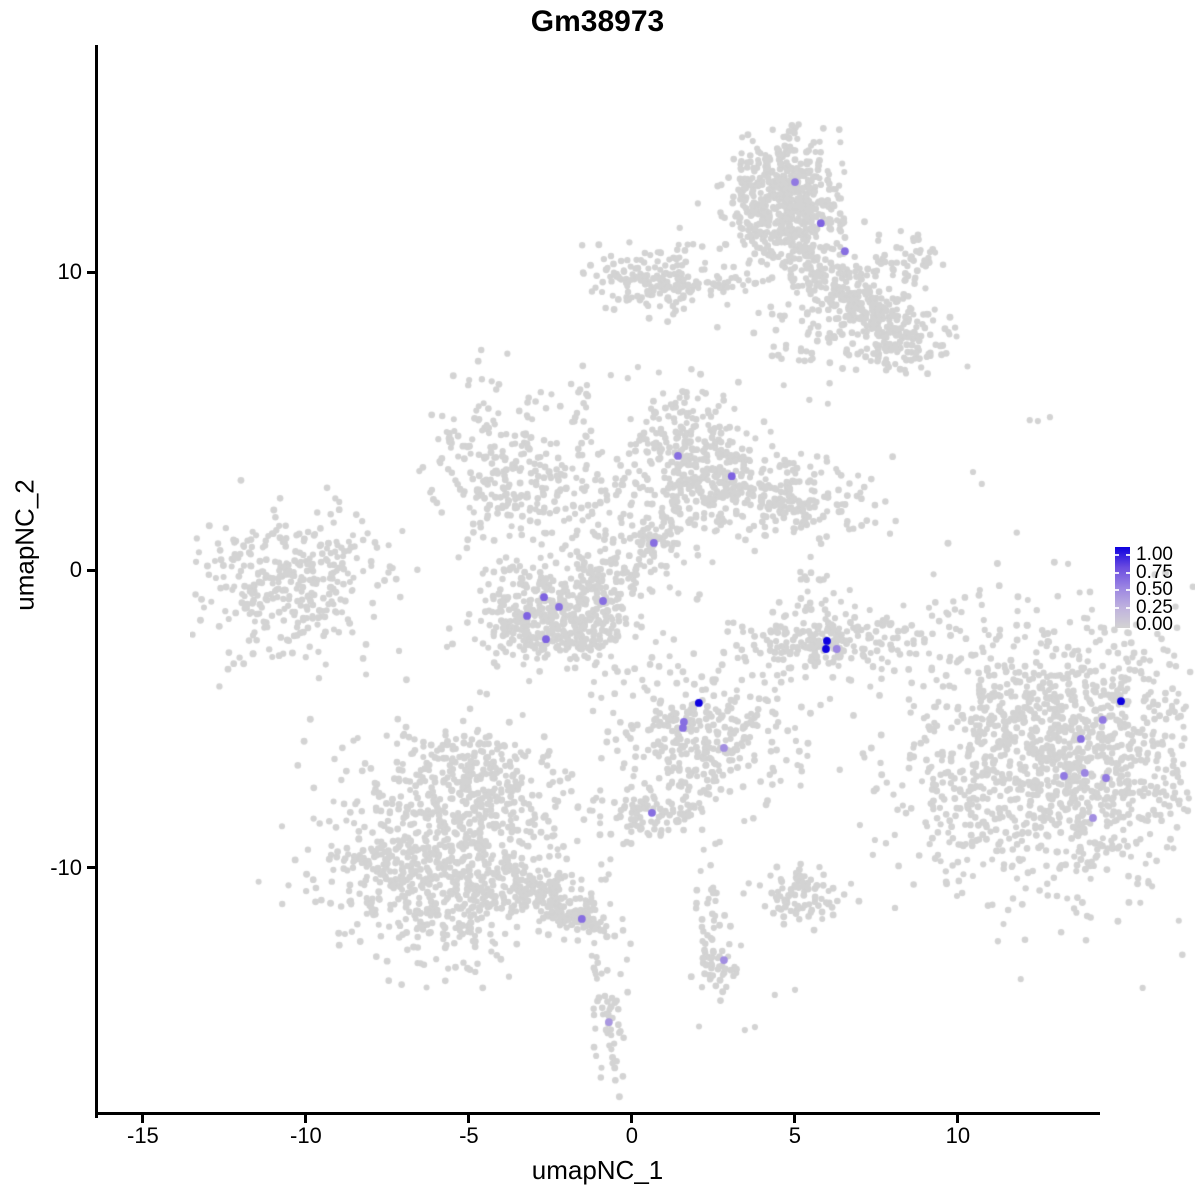  Describe the element at coordinates (794, 1135) in the screenshot. I see `x-tick-label: 5` at that location.